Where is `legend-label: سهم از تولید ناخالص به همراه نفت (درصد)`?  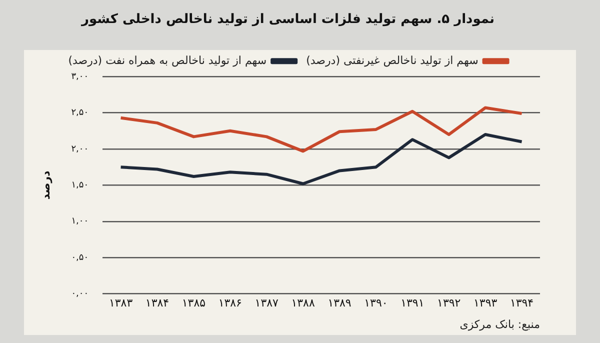
legend-label: سهم از تولید ناخالص به همراه نفت (درصد) is located at coordinates (167, 60).